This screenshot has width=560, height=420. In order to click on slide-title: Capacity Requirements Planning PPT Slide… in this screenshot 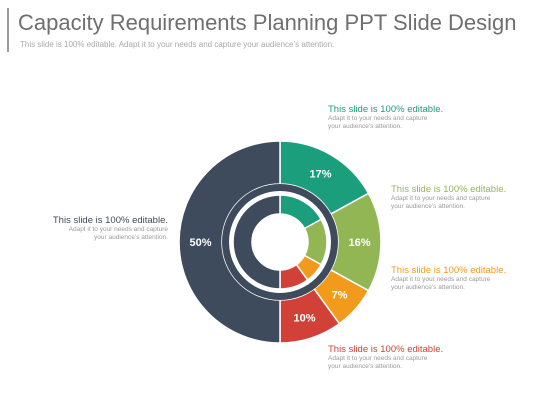, I will do `click(267, 22)`.